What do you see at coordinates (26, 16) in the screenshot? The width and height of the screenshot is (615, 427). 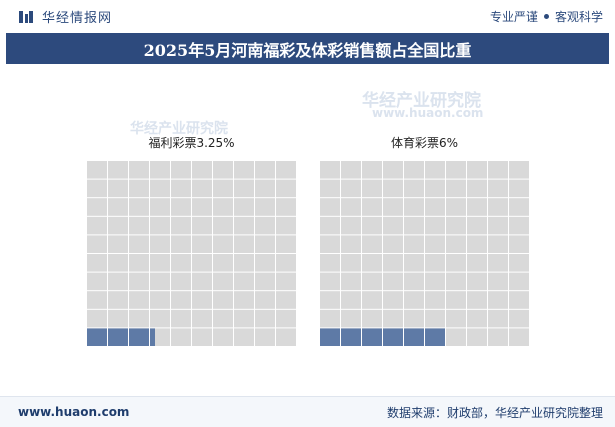 I see `logo-icon` at bounding box center [26, 16].